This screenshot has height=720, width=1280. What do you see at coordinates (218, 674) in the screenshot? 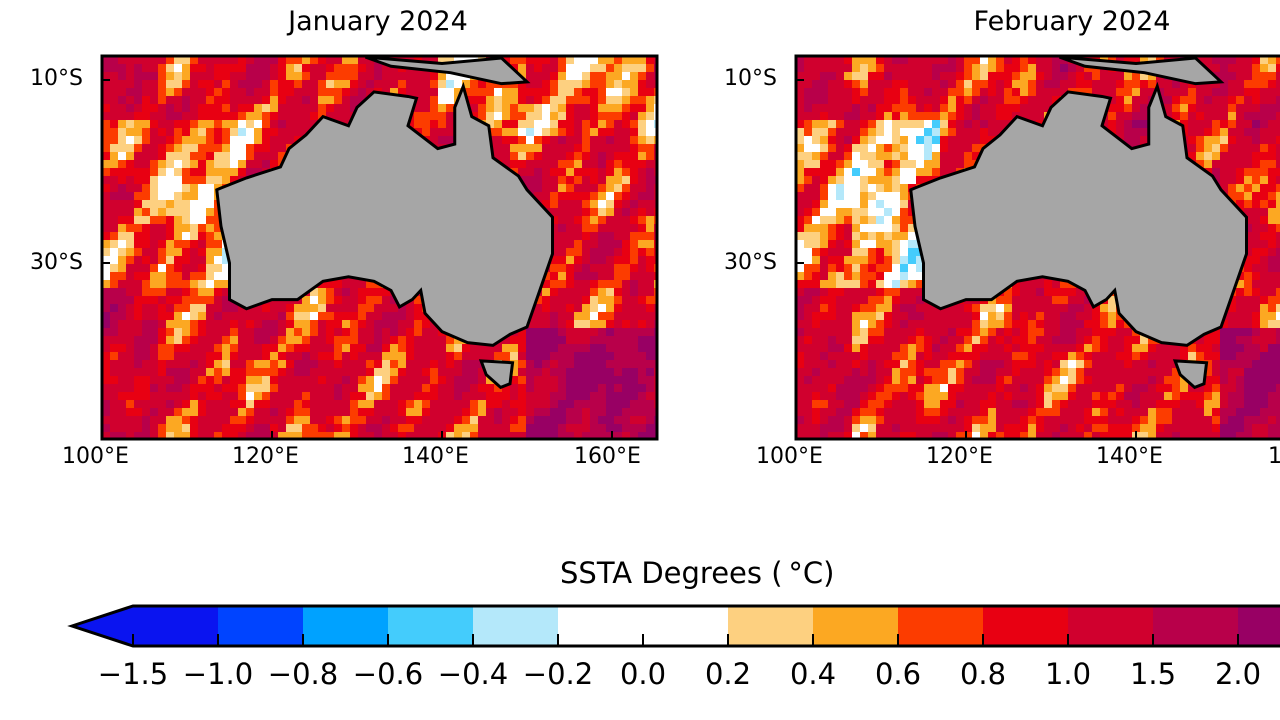
I see `colorbar-tick-label: −1.0` at bounding box center [218, 674].